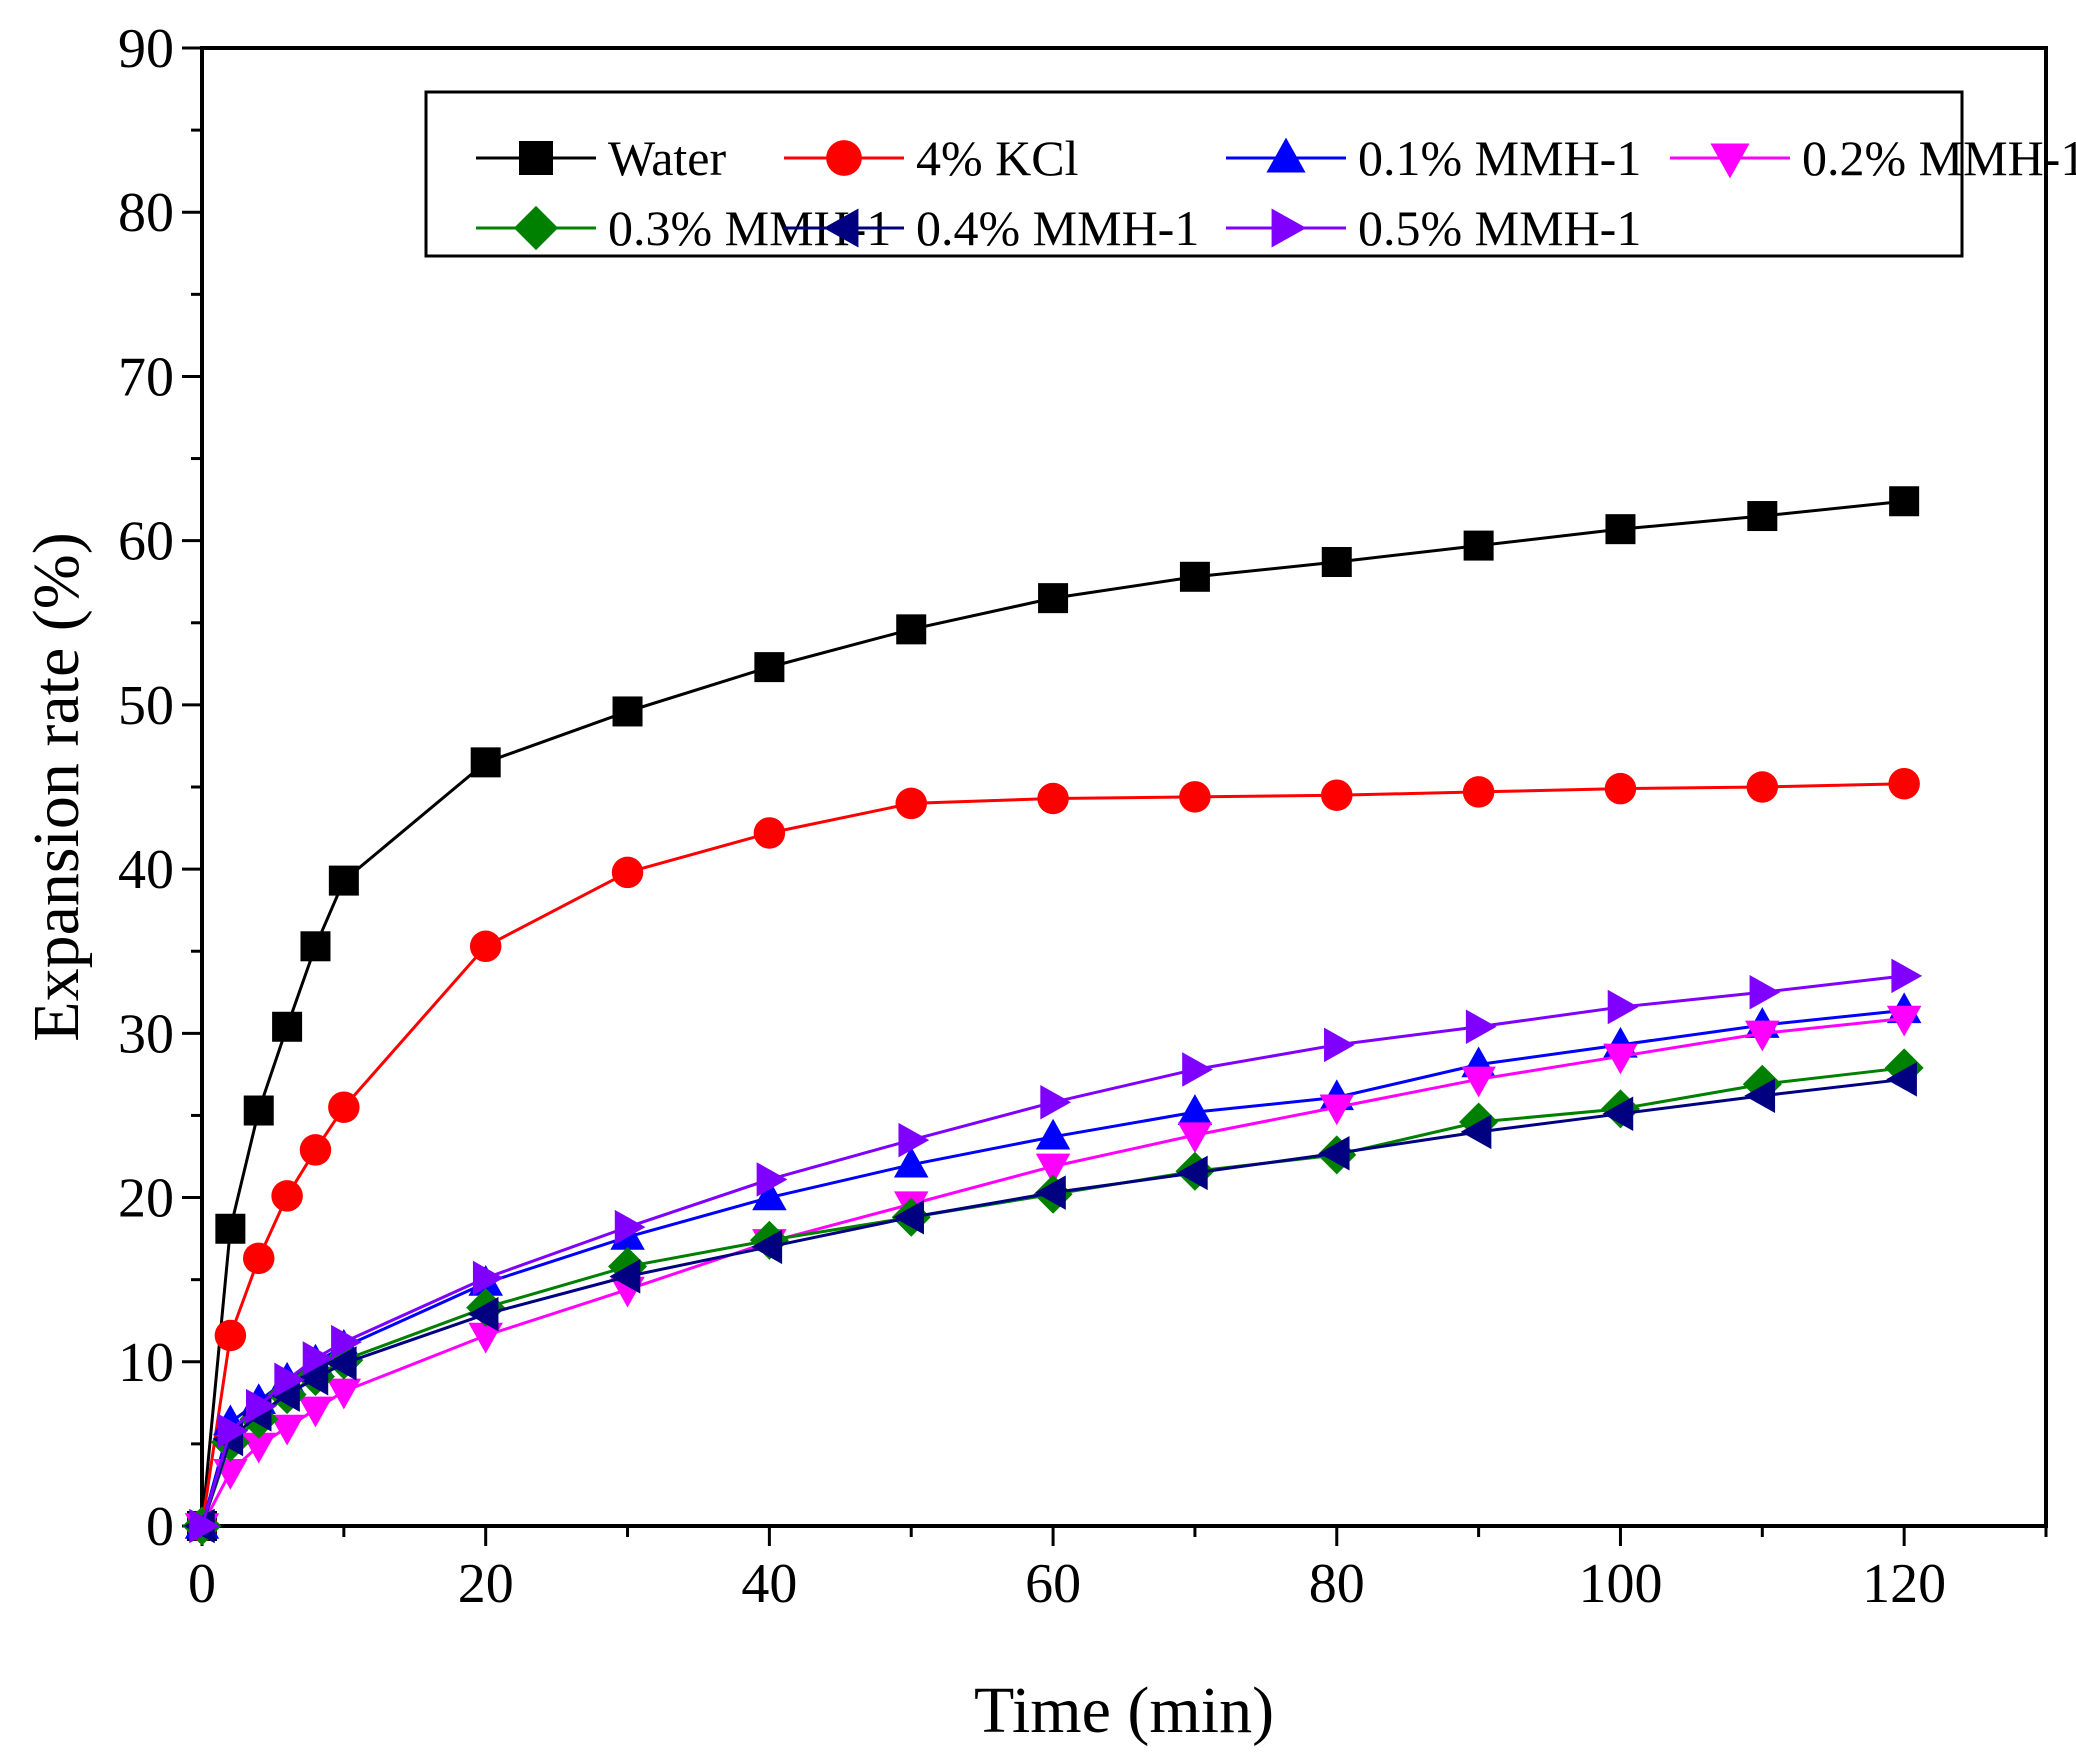 The image size is (2076, 1764). I want to click on y-tick-label: 20, so click(146, 1199).